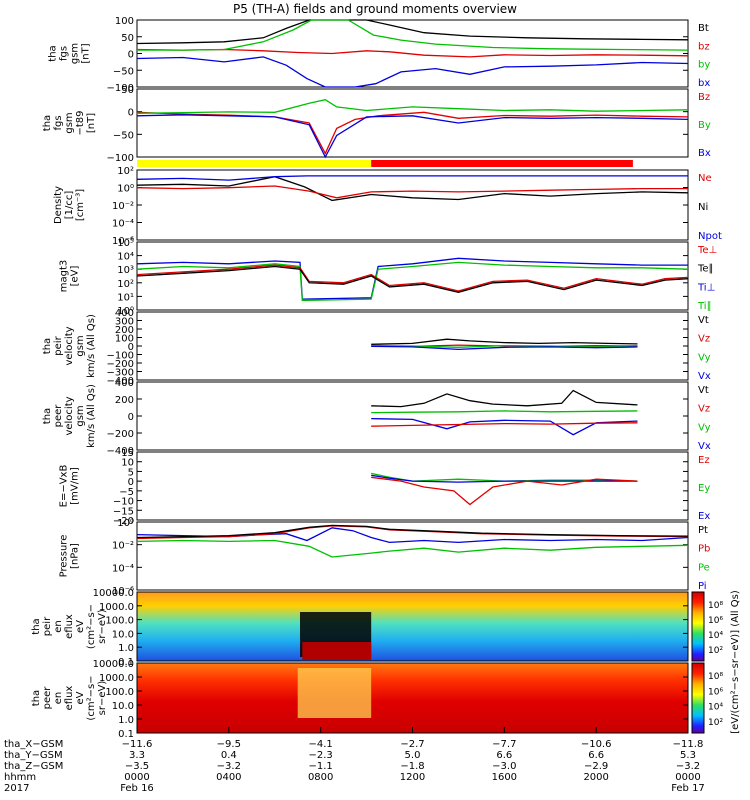  I want to click on series-ti, so click(412, 278).